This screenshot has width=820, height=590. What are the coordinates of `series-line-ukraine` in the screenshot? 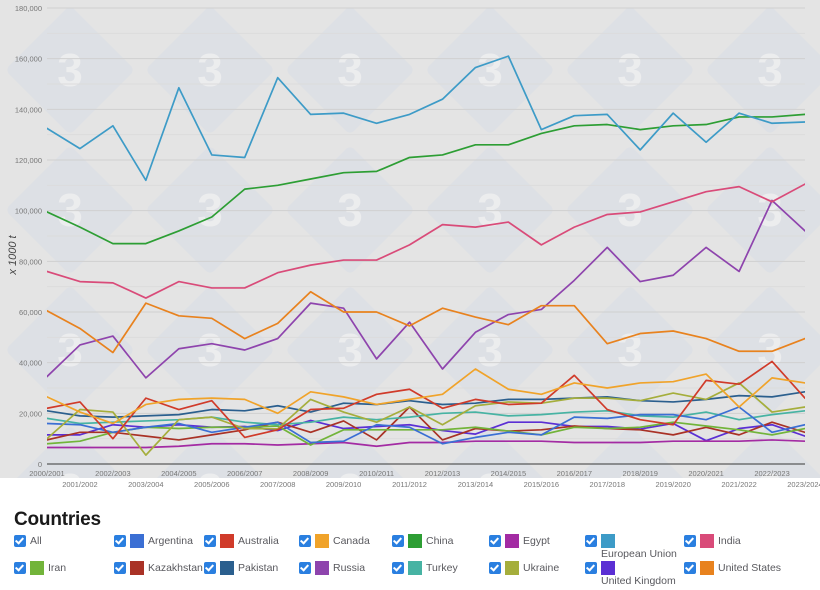 It's located at (426, 419).